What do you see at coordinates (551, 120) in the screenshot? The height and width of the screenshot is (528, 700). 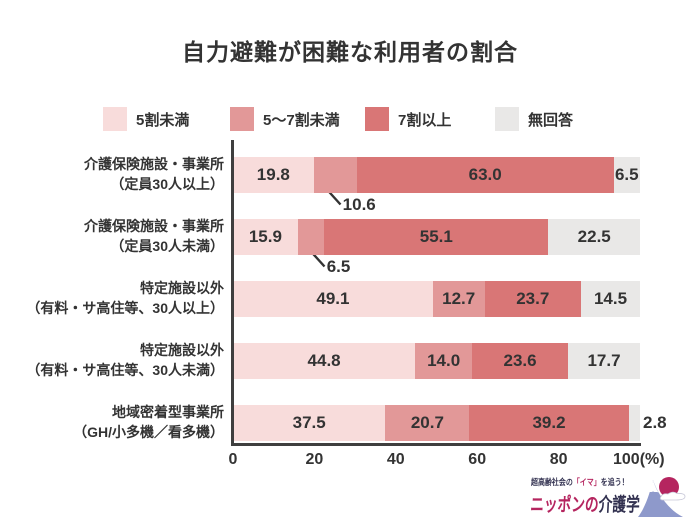 I see `legend-label: 無回答` at bounding box center [551, 120].